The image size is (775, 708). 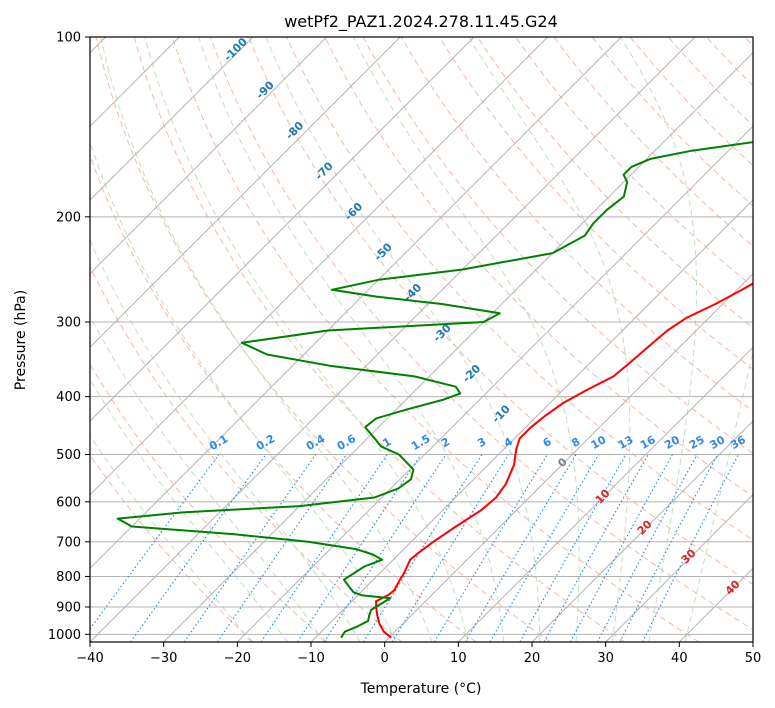 I want to click on y-tick-label: 1000, so click(x=64, y=635).